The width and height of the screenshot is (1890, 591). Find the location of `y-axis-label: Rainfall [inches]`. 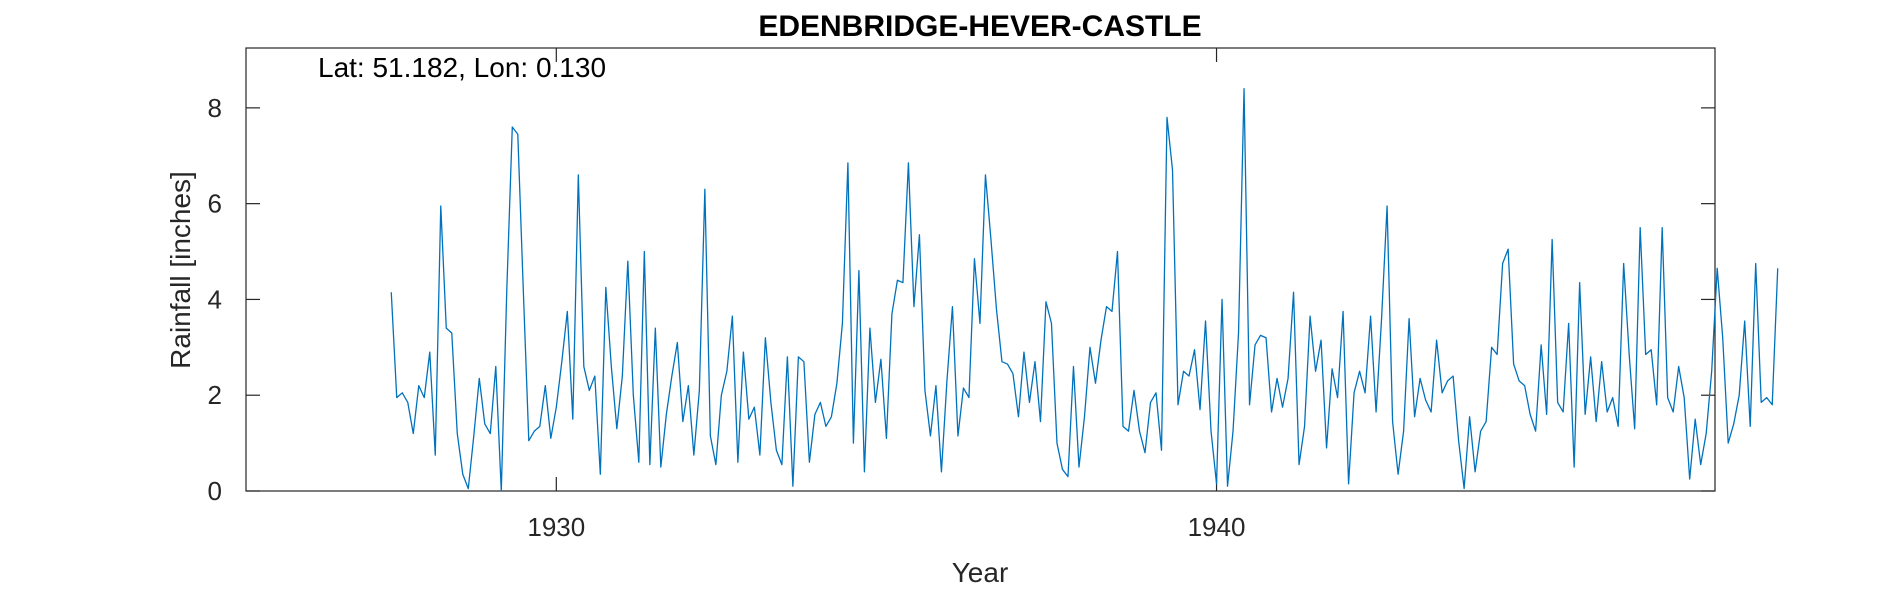

y-axis-label: Rainfall [inches] is located at coordinates (180, 270).